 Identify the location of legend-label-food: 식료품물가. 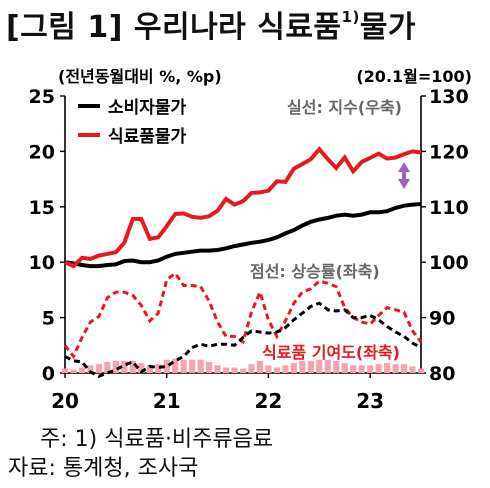
(147, 137).